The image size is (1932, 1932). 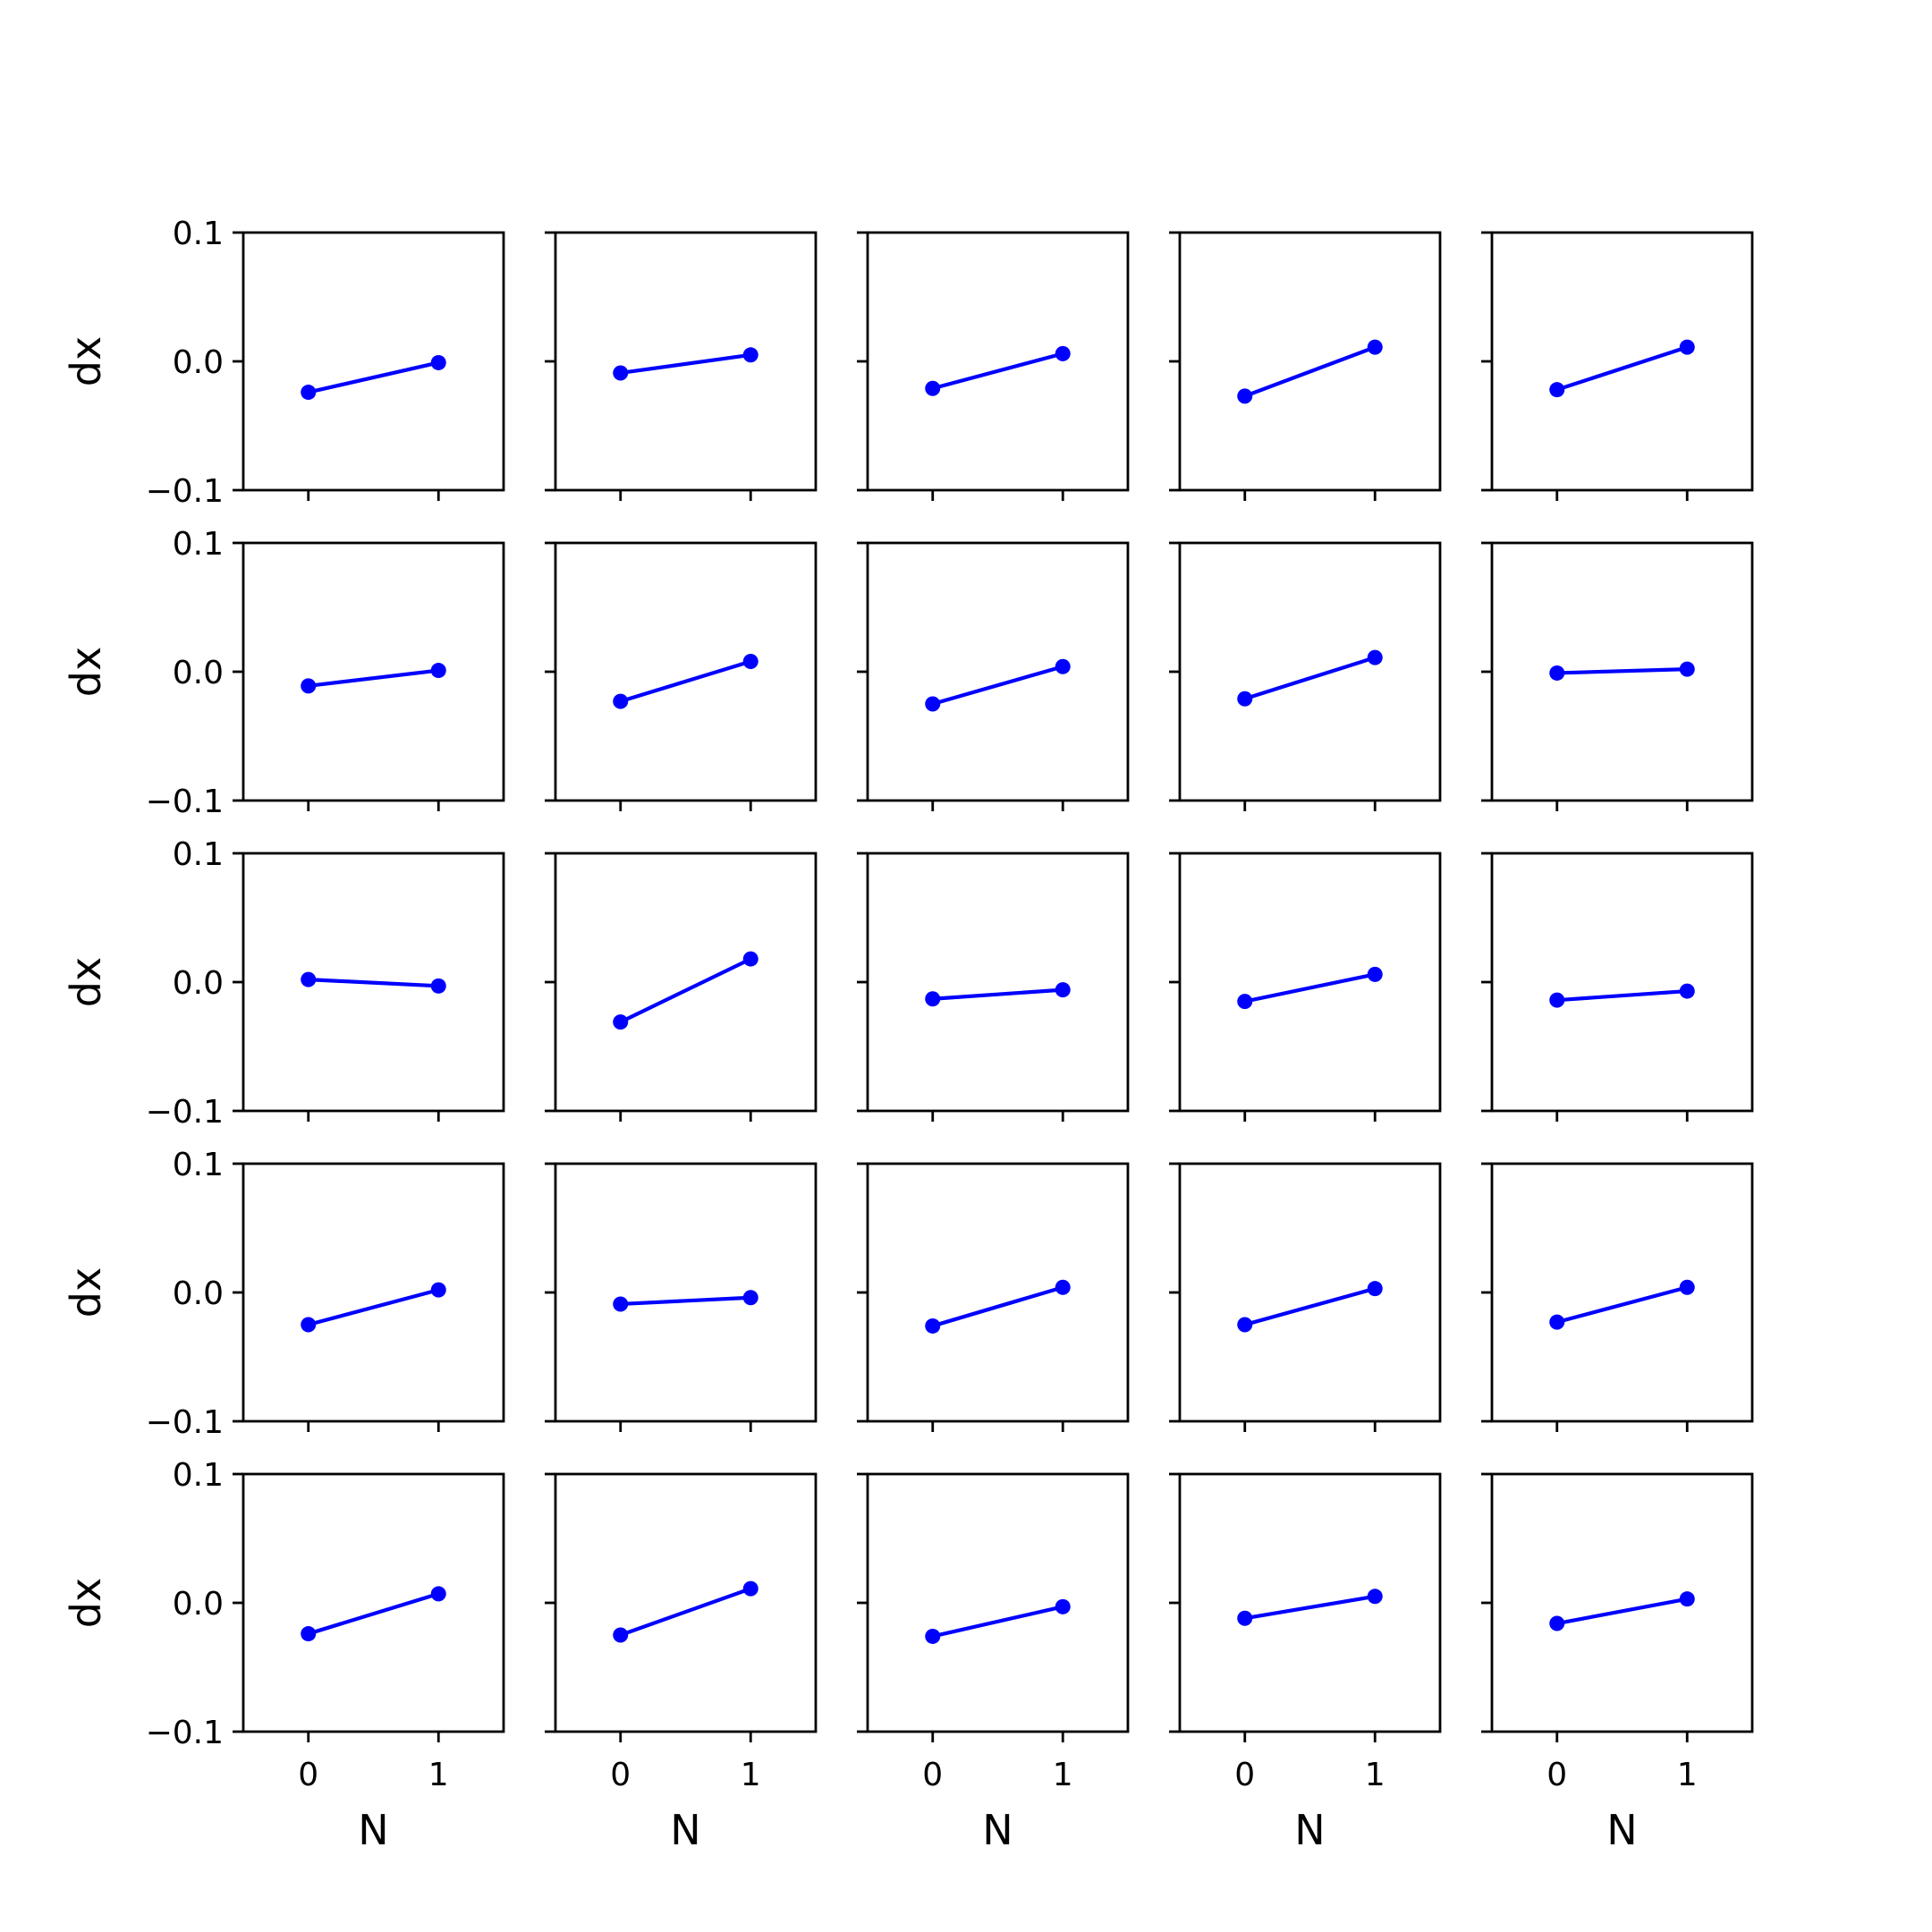 What do you see at coordinates (283, 1655) in the screenshot?
I see `panel-5-1: −0.1 0.0 0.1 0 1 dx N` at bounding box center [283, 1655].